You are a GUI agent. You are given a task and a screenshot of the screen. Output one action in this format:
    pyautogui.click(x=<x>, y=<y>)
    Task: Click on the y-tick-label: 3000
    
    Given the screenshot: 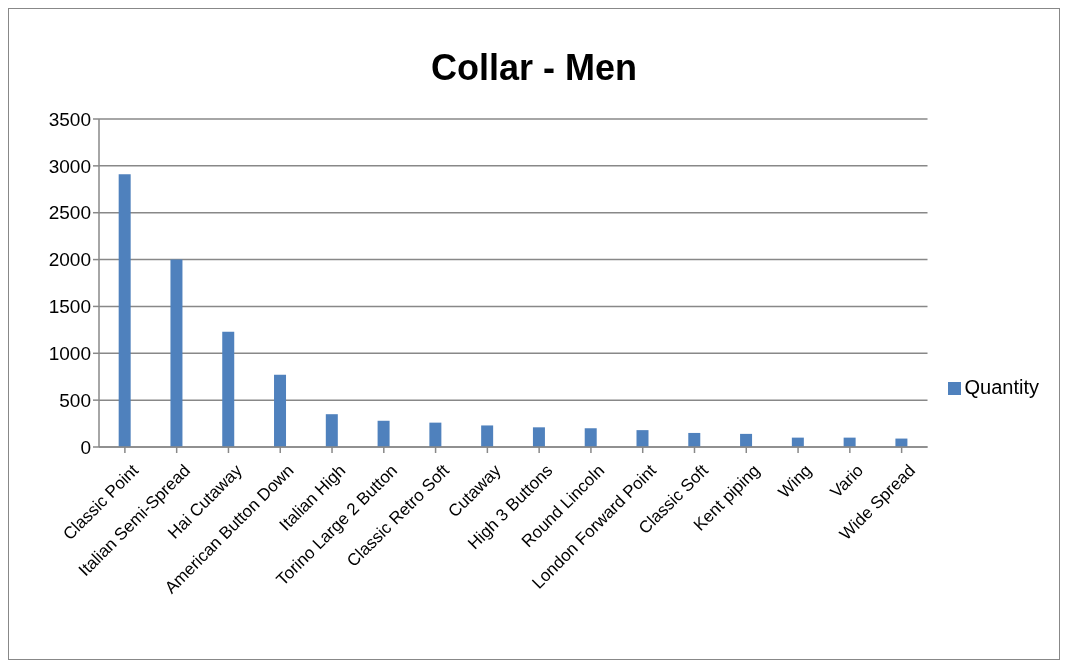 What is the action you would take?
    pyautogui.click(x=69, y=166)
    